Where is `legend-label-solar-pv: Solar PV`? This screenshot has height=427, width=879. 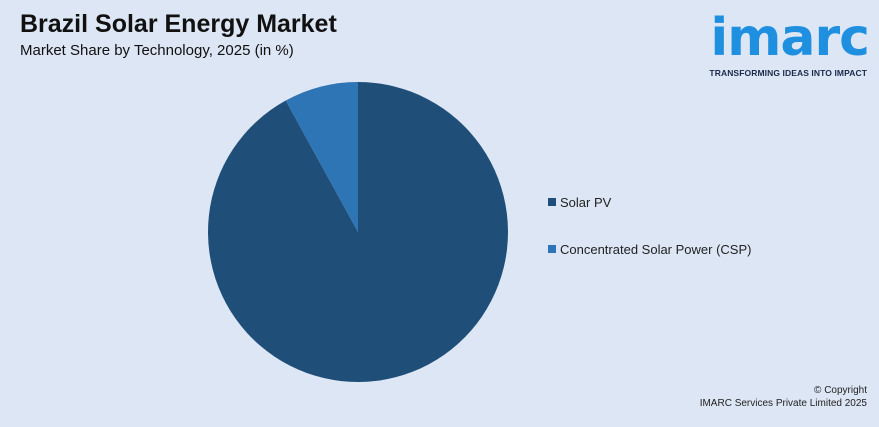 legend-label-solar-pv: Solar PV is located at coordinates (586, 202).